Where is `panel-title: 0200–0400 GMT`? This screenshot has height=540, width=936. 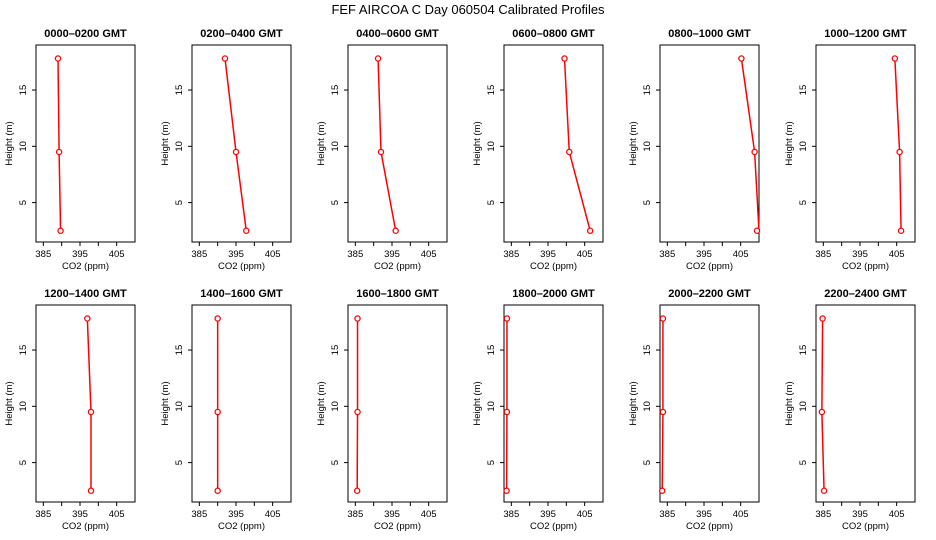 panel-title: 0200–0400 GMT is located at coordinates (241, 34).